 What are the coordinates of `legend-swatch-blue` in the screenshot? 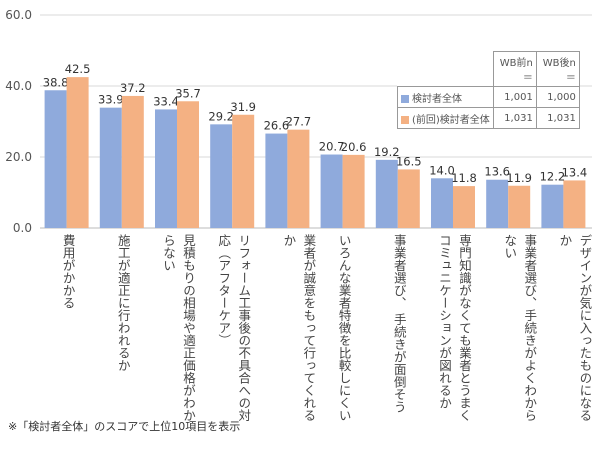 It's located at (405, 98).